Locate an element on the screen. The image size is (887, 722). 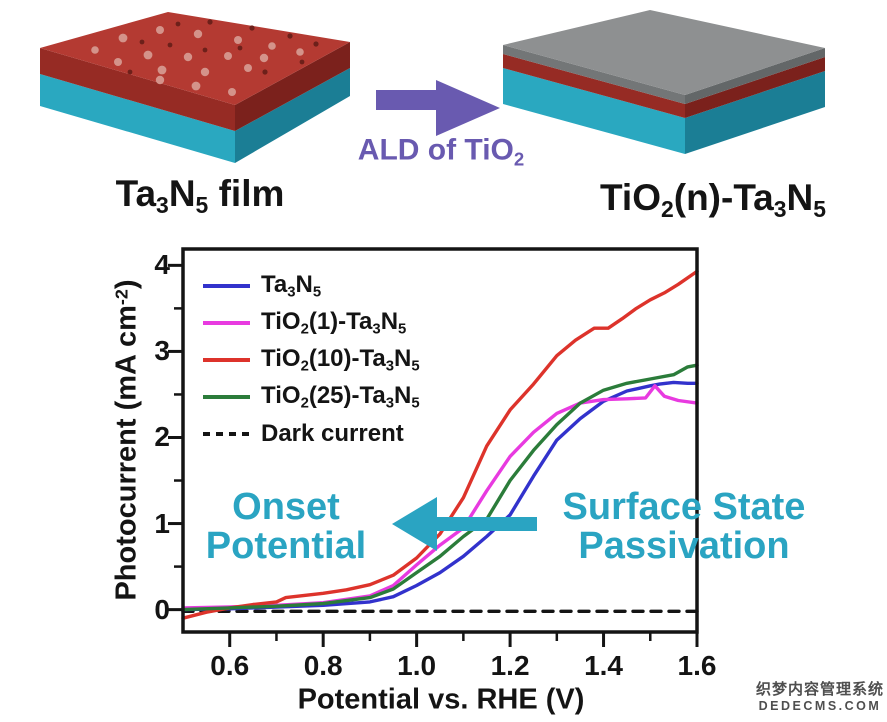
tio2-front-face is located at coordinates (594, 74).